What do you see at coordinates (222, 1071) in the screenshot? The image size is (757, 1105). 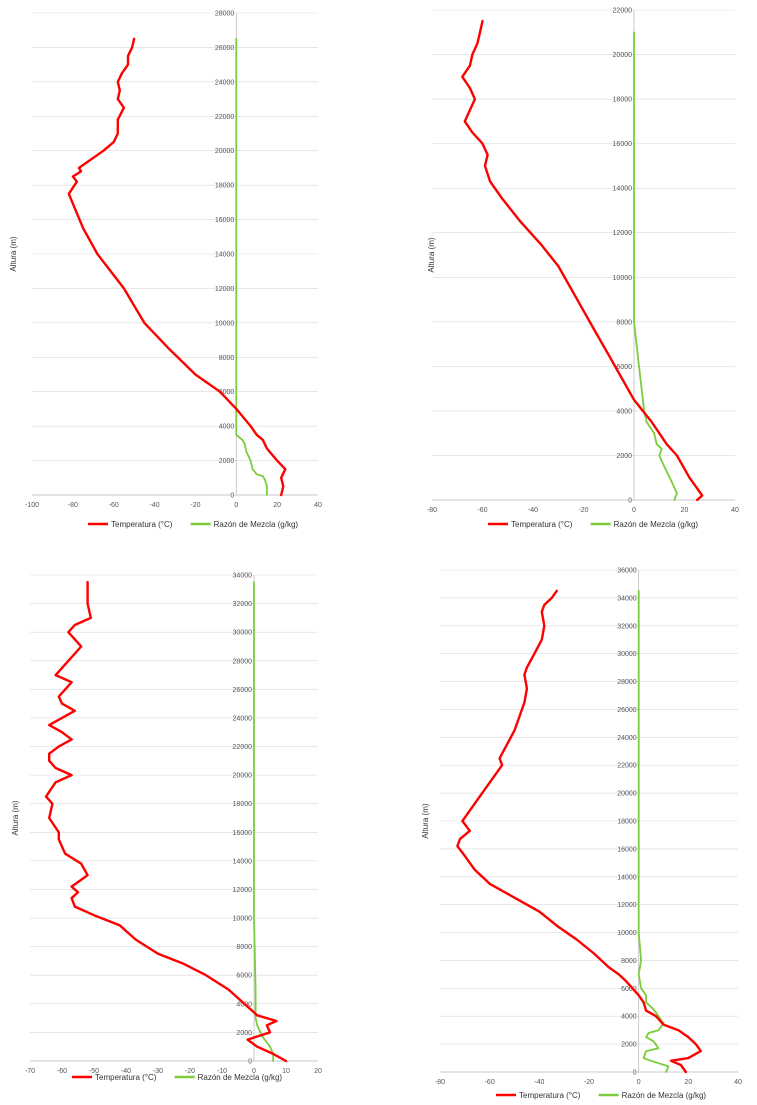 I see `x-tick-label: -10` at bounding box center [222, 1071].